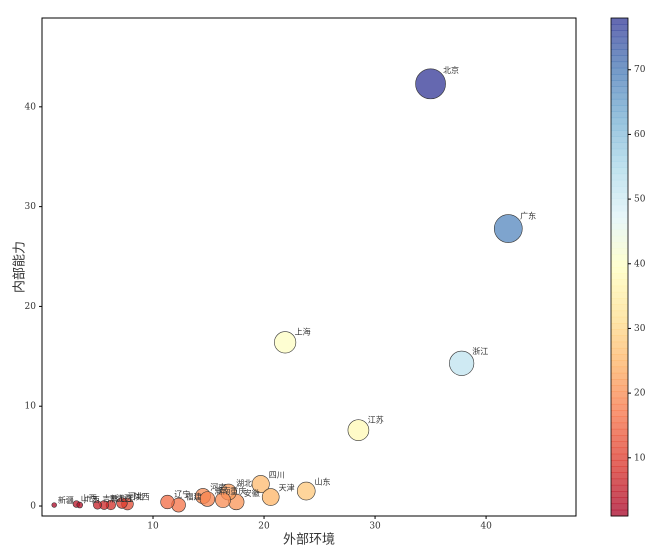  I want to click on point-label: 重庆, so click(238, 491).